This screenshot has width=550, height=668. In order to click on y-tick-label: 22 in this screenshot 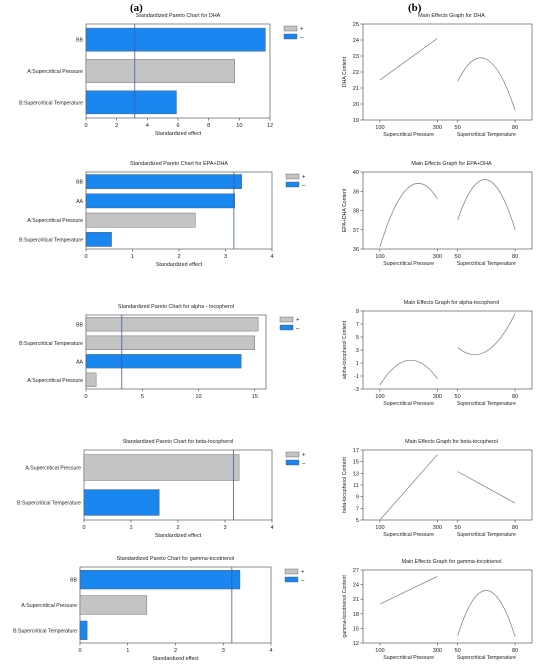, I will do `click(356, 73)`.